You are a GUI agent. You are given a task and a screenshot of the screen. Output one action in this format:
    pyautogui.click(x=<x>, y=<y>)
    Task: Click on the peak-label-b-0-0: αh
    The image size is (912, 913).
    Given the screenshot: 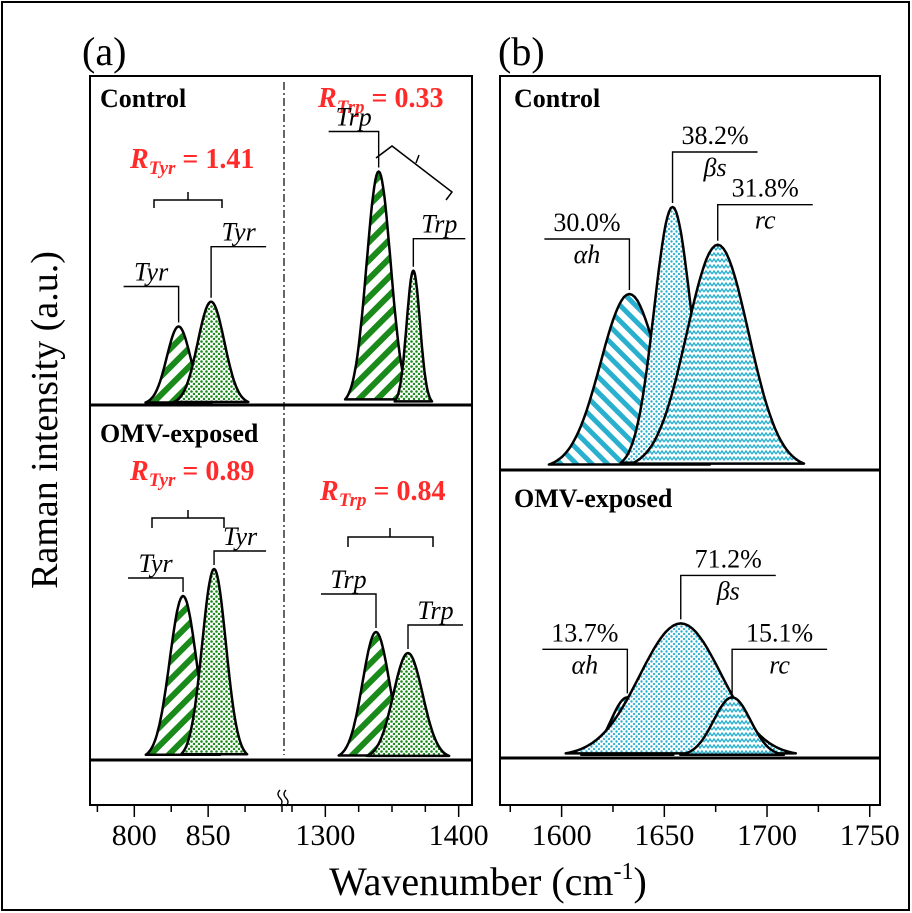 What is the action you would take?
    pyautogui.click(x=587, y=254)
    